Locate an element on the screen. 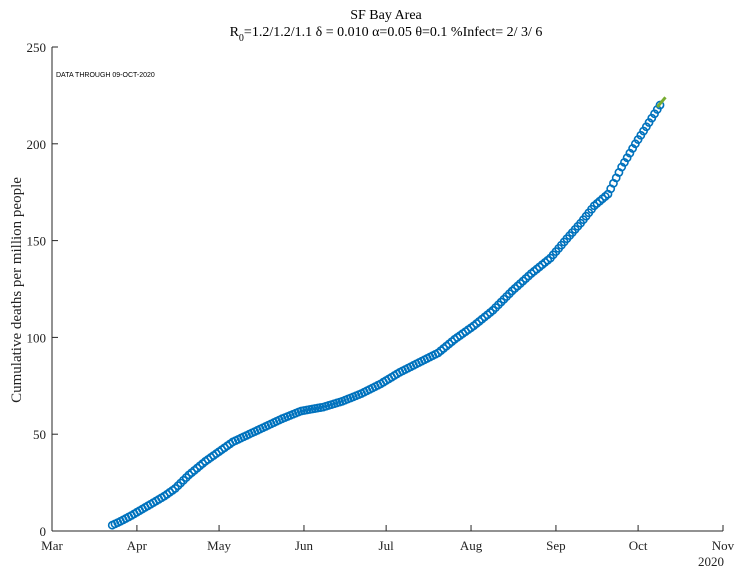  x-ticks: Mar Apr May Jun Jul Aug Sep Oct Nov is located at coordinates (388, 539).